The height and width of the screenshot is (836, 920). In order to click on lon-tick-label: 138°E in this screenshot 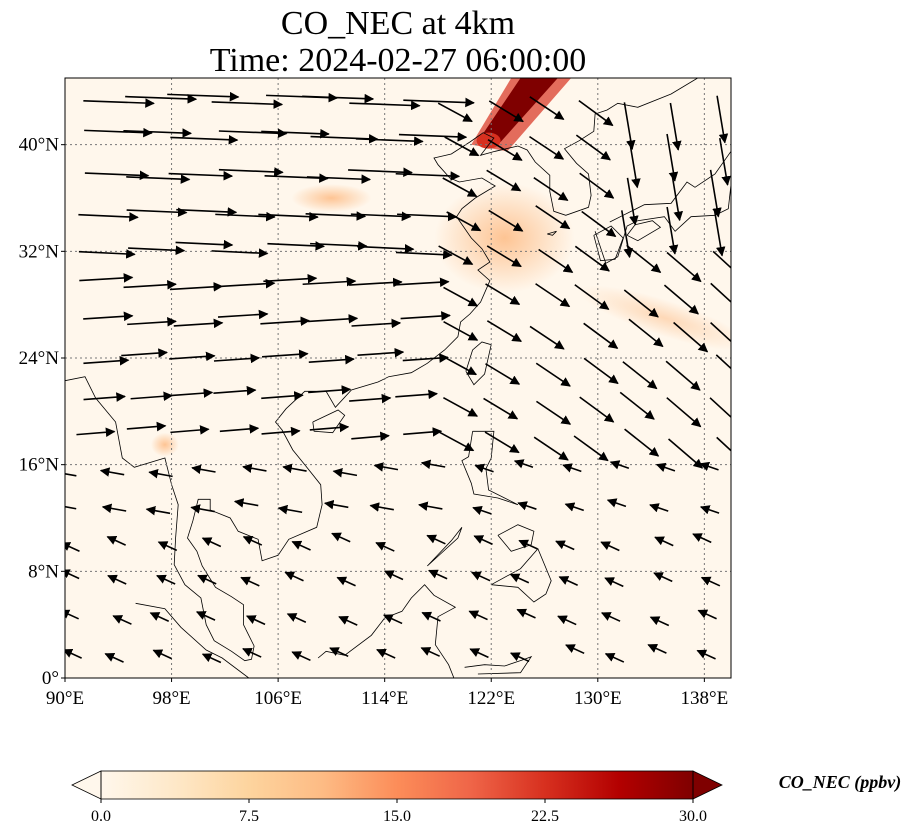, I will do `click(705, 698)`.